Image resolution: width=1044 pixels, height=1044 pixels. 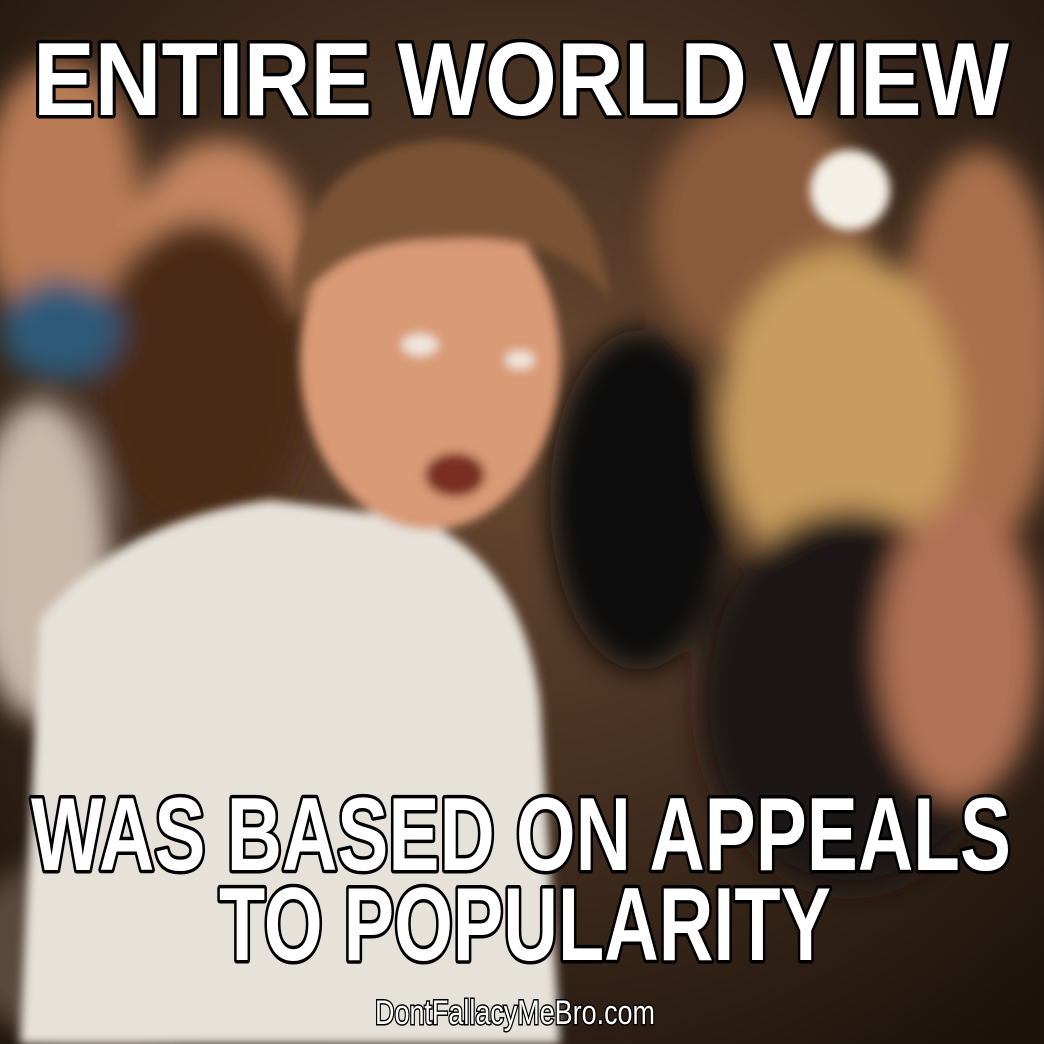 What do you see at coordinates (525, 925) in the screenshot?
I see `bottom-caption-line: TO POPULARITY` at bounding box center [525, 925].